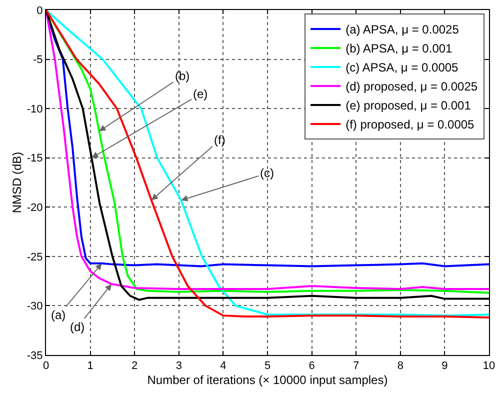 Image resolution: width=500 pixels, height=393 pixels. Describe the element at coordinates (489, 366) in the screenshot. I see `x-tick-label: 10` at that location.